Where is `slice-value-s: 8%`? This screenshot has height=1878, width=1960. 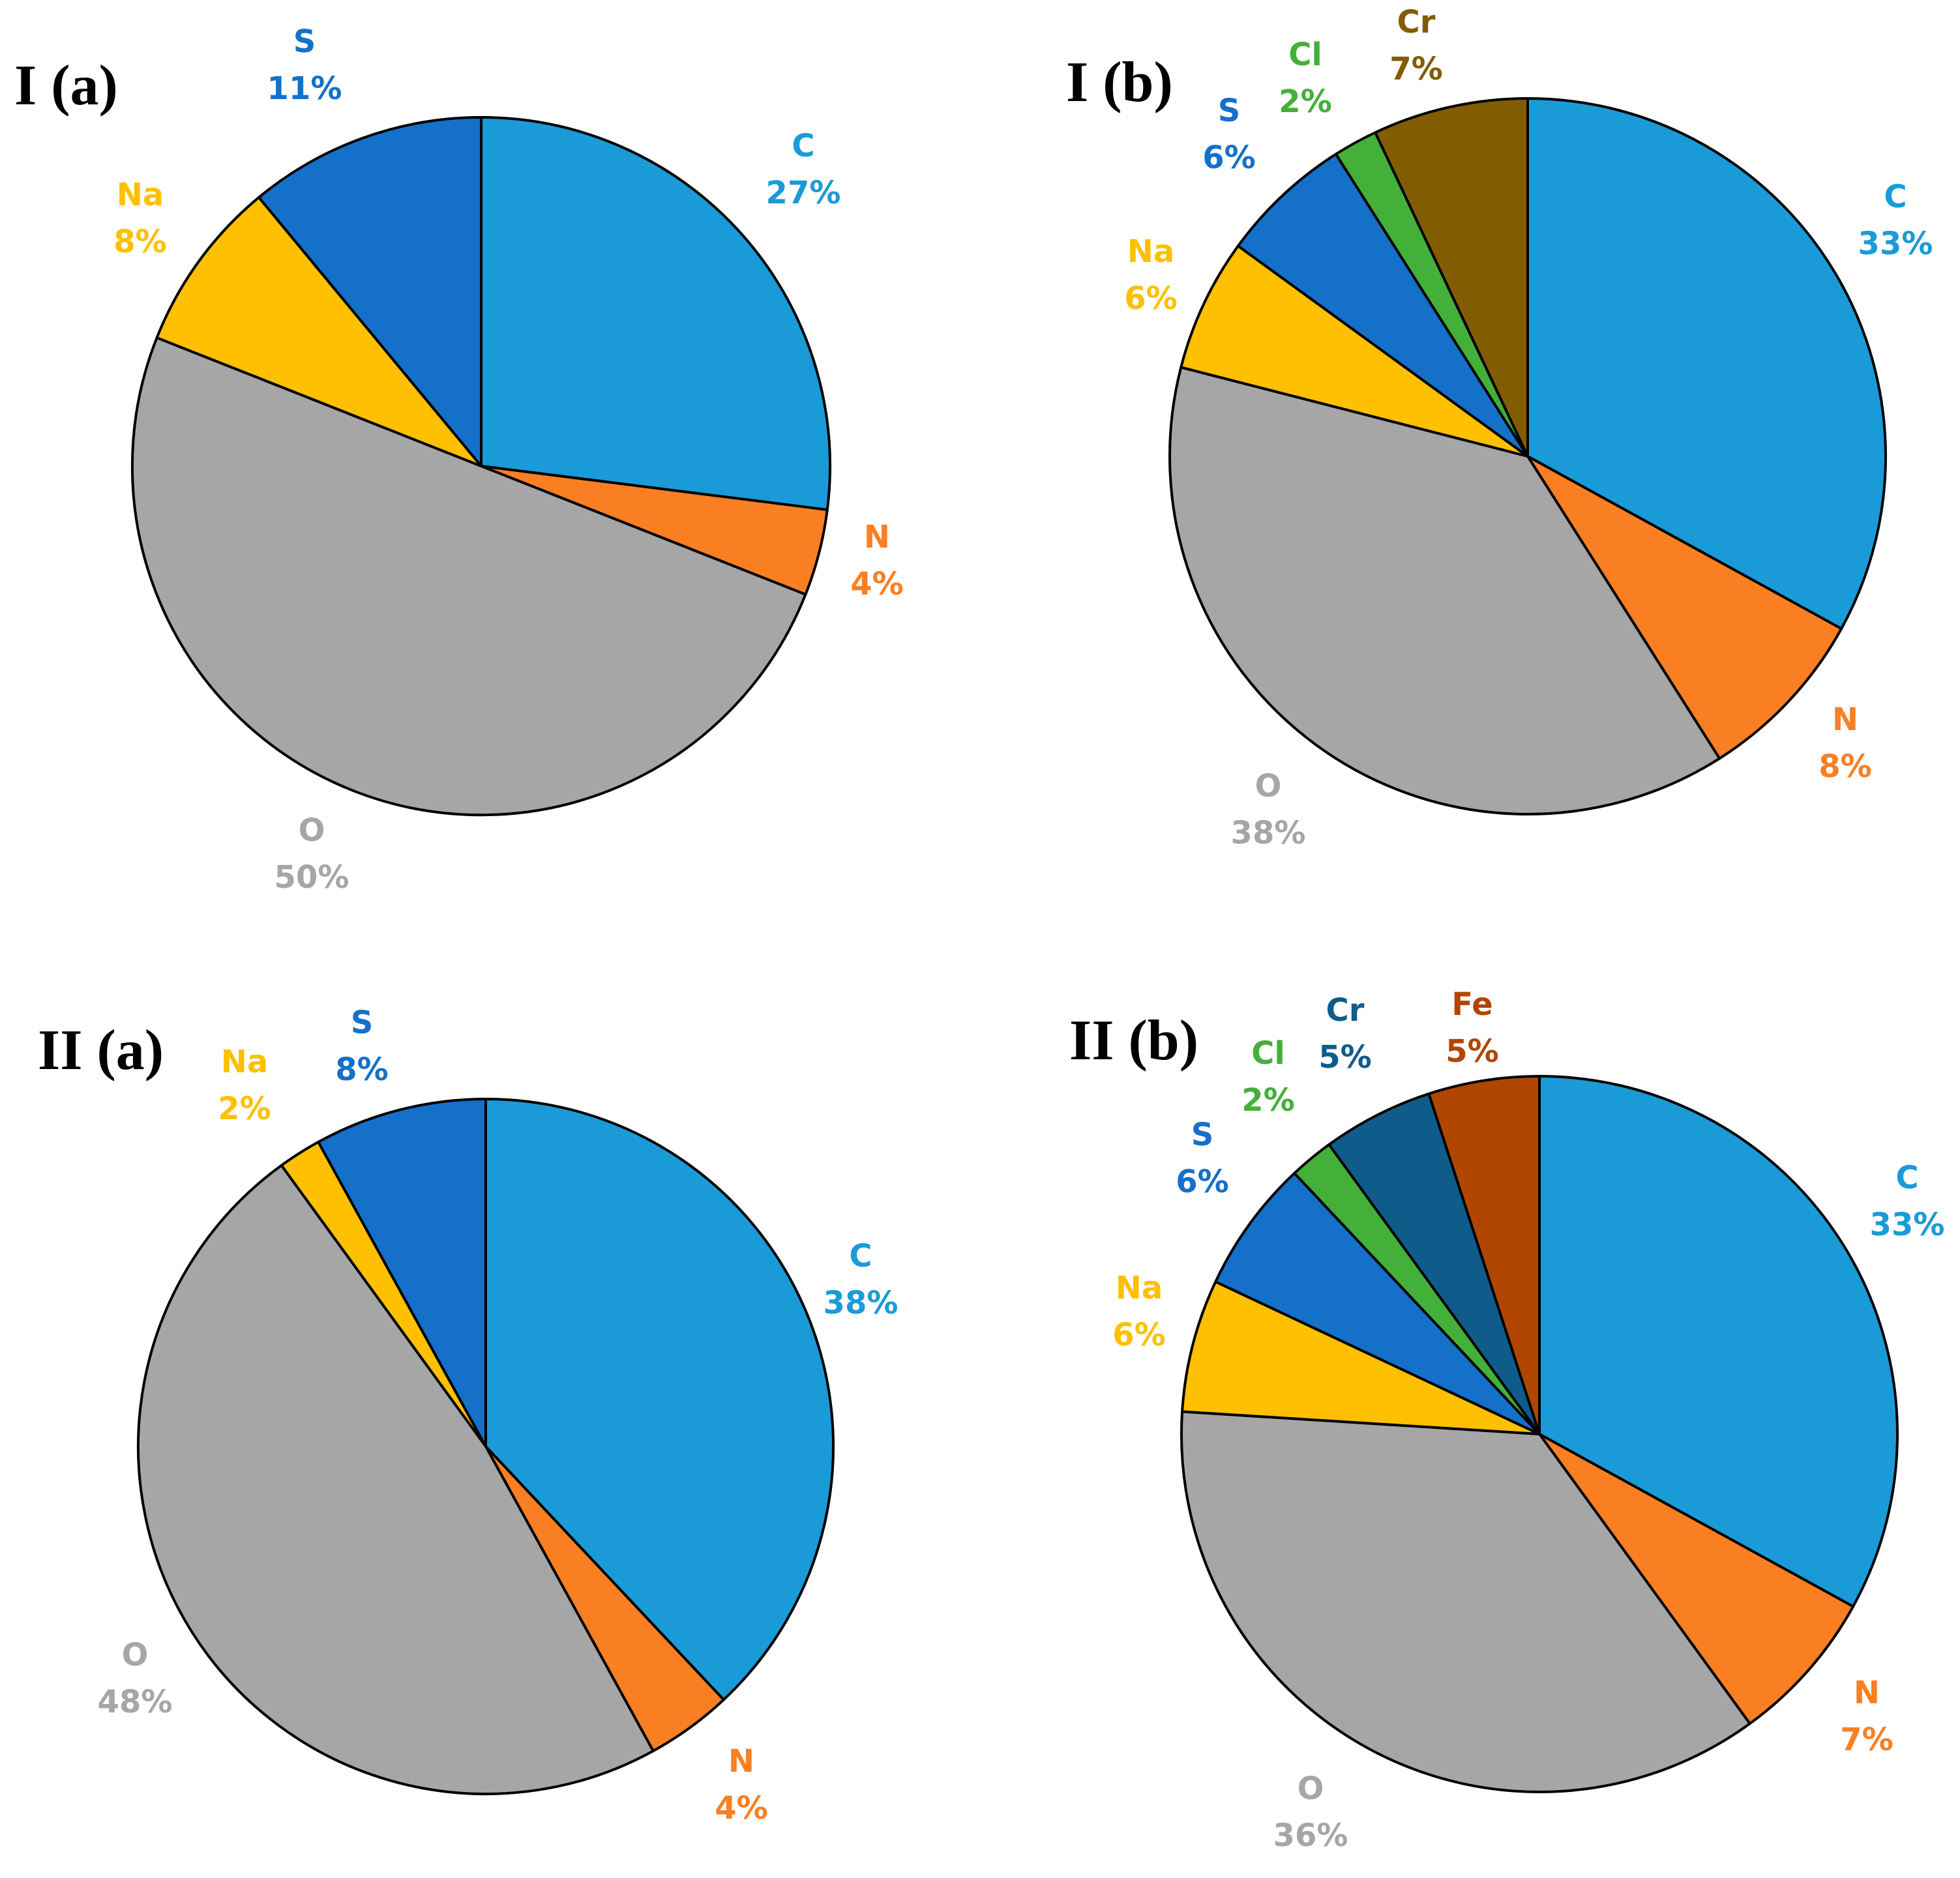 slice-value-s: 8% is located at coordinates (362, 1070).